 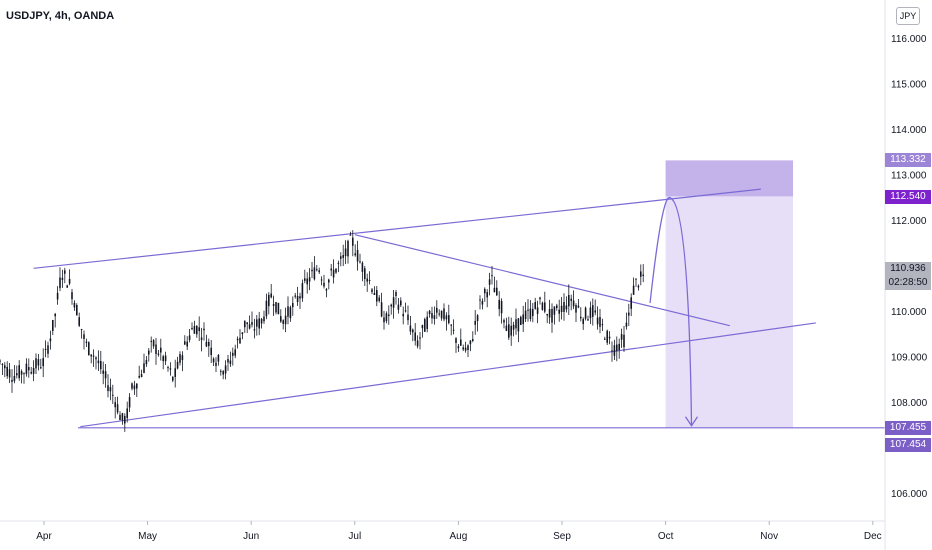 What do you see at coordinates (44, 536) in the screenshot?
I see `x-tick-label: Apr` at bounding box center [44, 536].